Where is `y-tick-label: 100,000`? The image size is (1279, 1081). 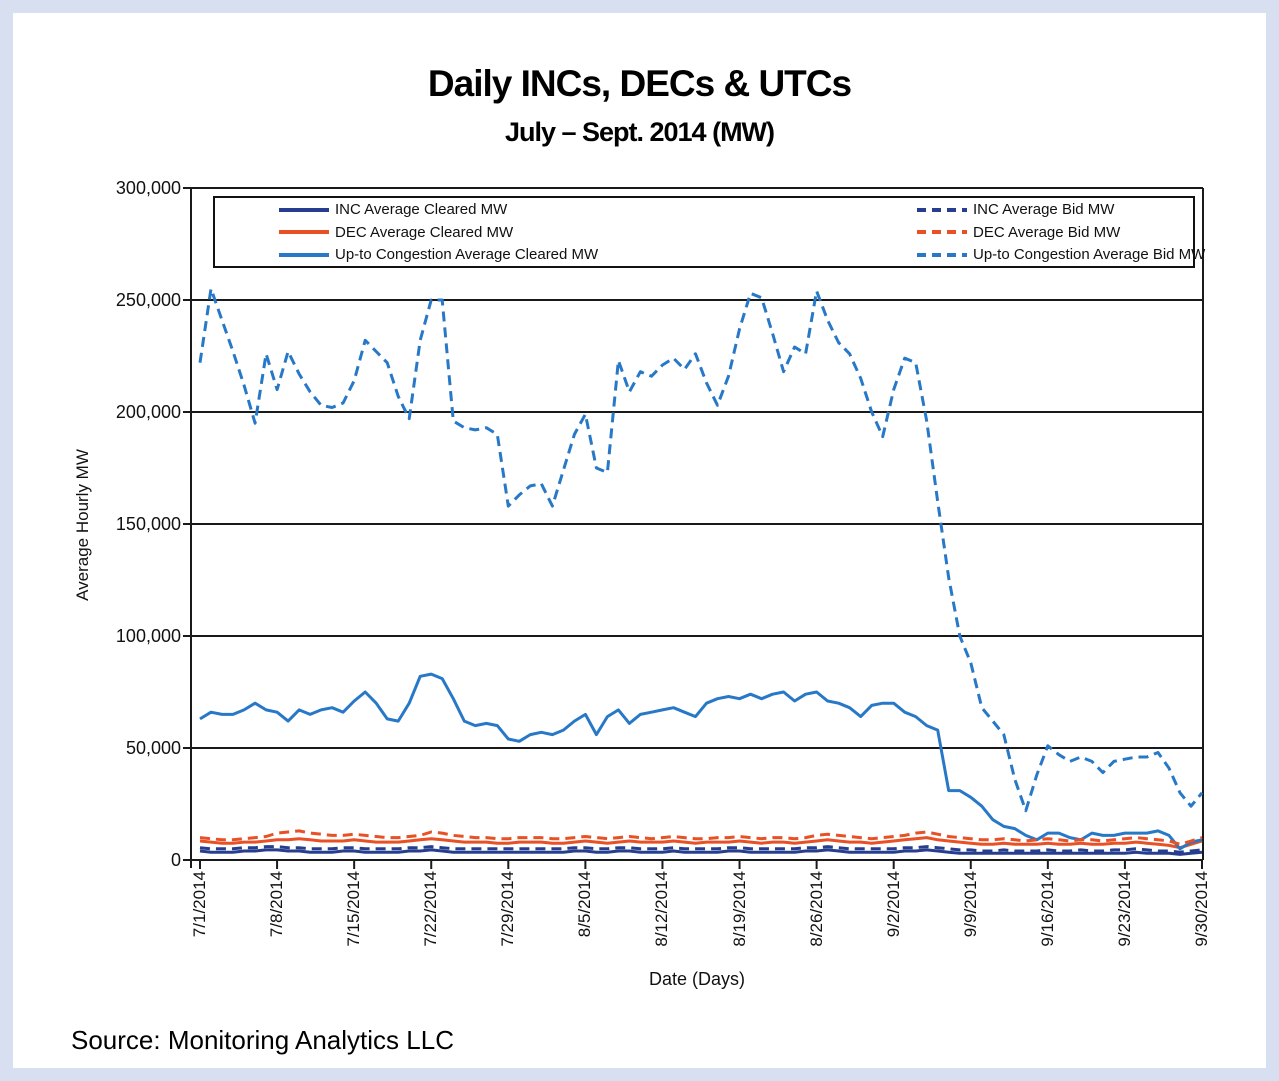
y-tick-label: 100,000 is located at coordinates (148, 636).